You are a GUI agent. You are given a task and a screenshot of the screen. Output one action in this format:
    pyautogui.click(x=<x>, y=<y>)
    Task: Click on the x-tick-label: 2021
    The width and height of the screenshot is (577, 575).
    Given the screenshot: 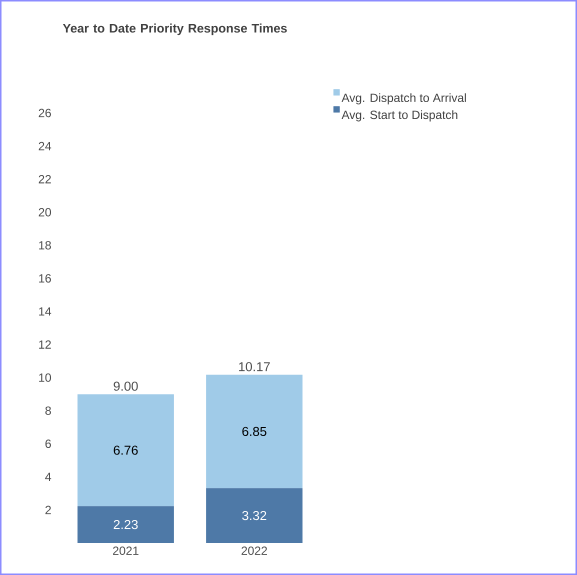 What is the action you would take?
    pyautogui.click(x=125, y=550)
    